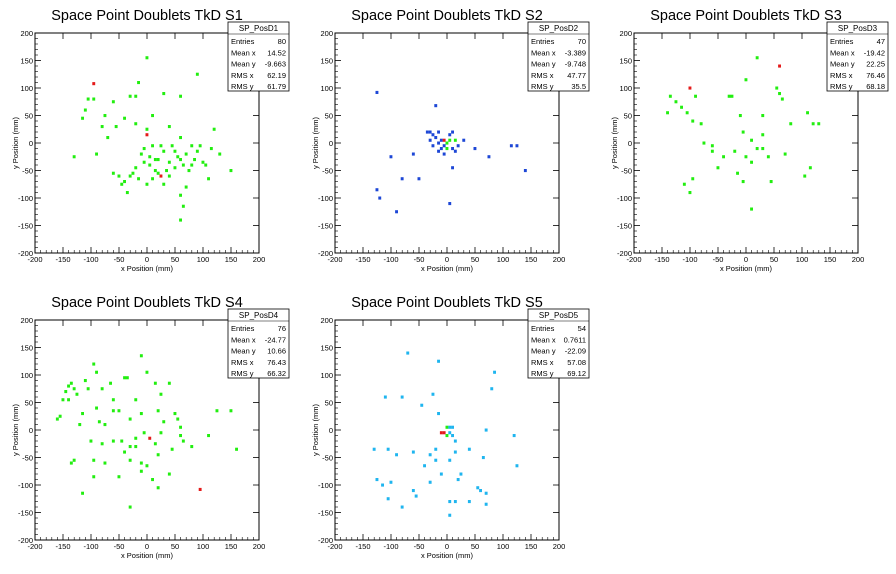  Describe the element at coordinates (34, 546) in the screenshot. I see `x-tick-label: -200` at that location.